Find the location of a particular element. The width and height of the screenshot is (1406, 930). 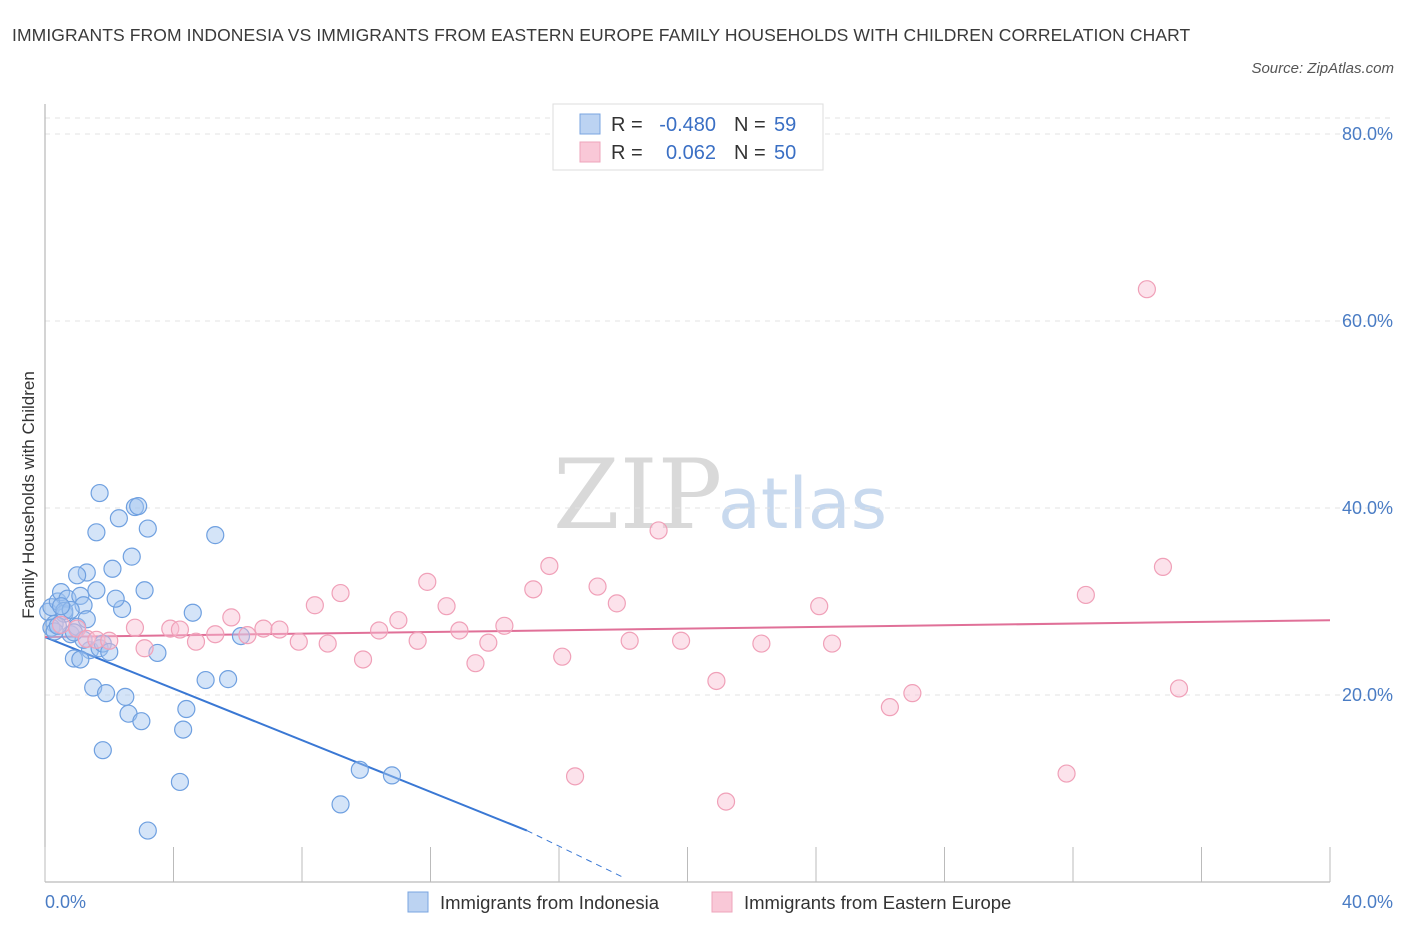

bottom-legend-swatch-pink is located at coordinates (722, 902).